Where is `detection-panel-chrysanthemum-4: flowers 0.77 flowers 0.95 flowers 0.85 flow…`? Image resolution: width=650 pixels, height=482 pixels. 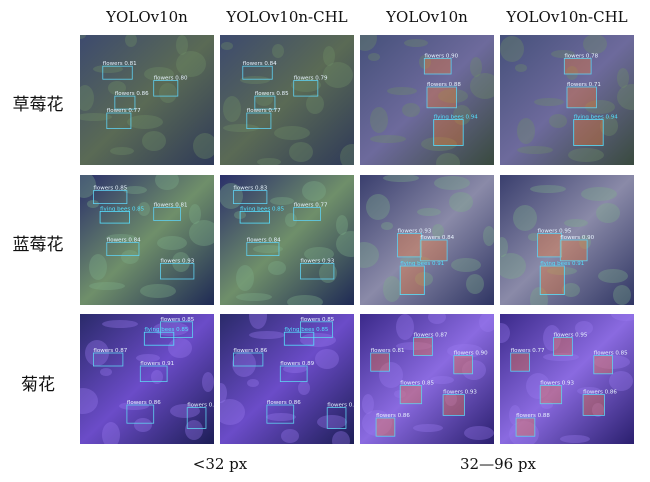 detection-panel-chrysanthemum-4: flowers 0.77 flowers 0.95 flowers 0.85 flow… is located at coordinates (567, 379).